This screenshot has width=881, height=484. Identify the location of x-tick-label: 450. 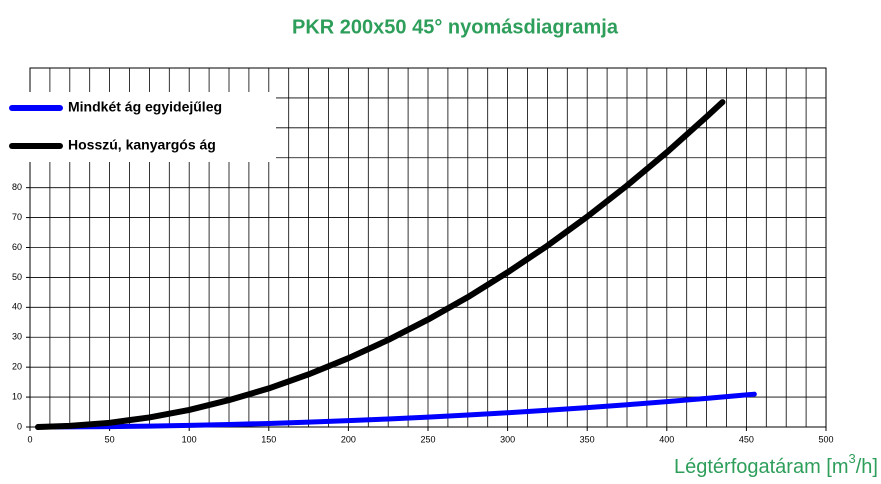
(746, 439).